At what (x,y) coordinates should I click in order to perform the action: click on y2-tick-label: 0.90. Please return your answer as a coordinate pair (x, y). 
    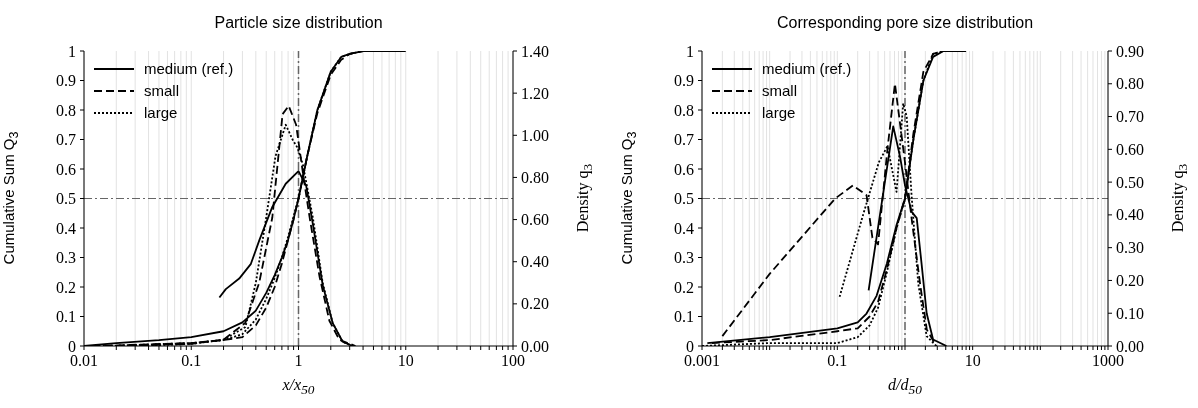
    Looking at the image, I should click on (1130, 51).